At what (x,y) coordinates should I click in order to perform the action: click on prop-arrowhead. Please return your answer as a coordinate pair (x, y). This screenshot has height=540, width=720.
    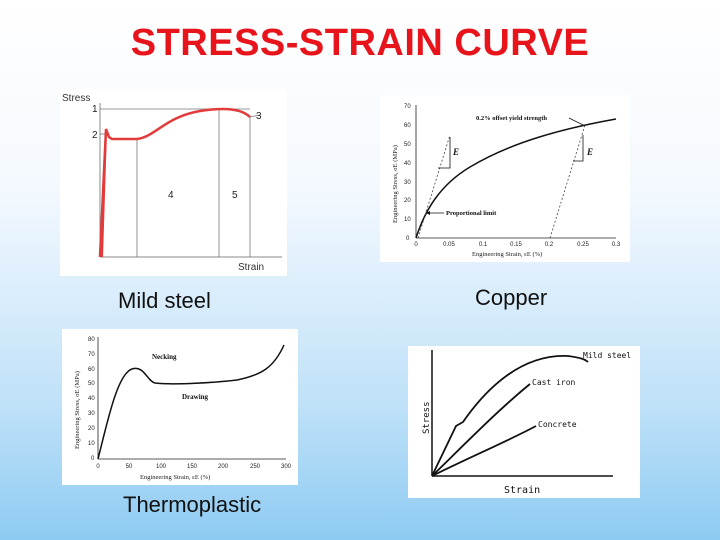
    Looking at the image, I should click on (428, 213).